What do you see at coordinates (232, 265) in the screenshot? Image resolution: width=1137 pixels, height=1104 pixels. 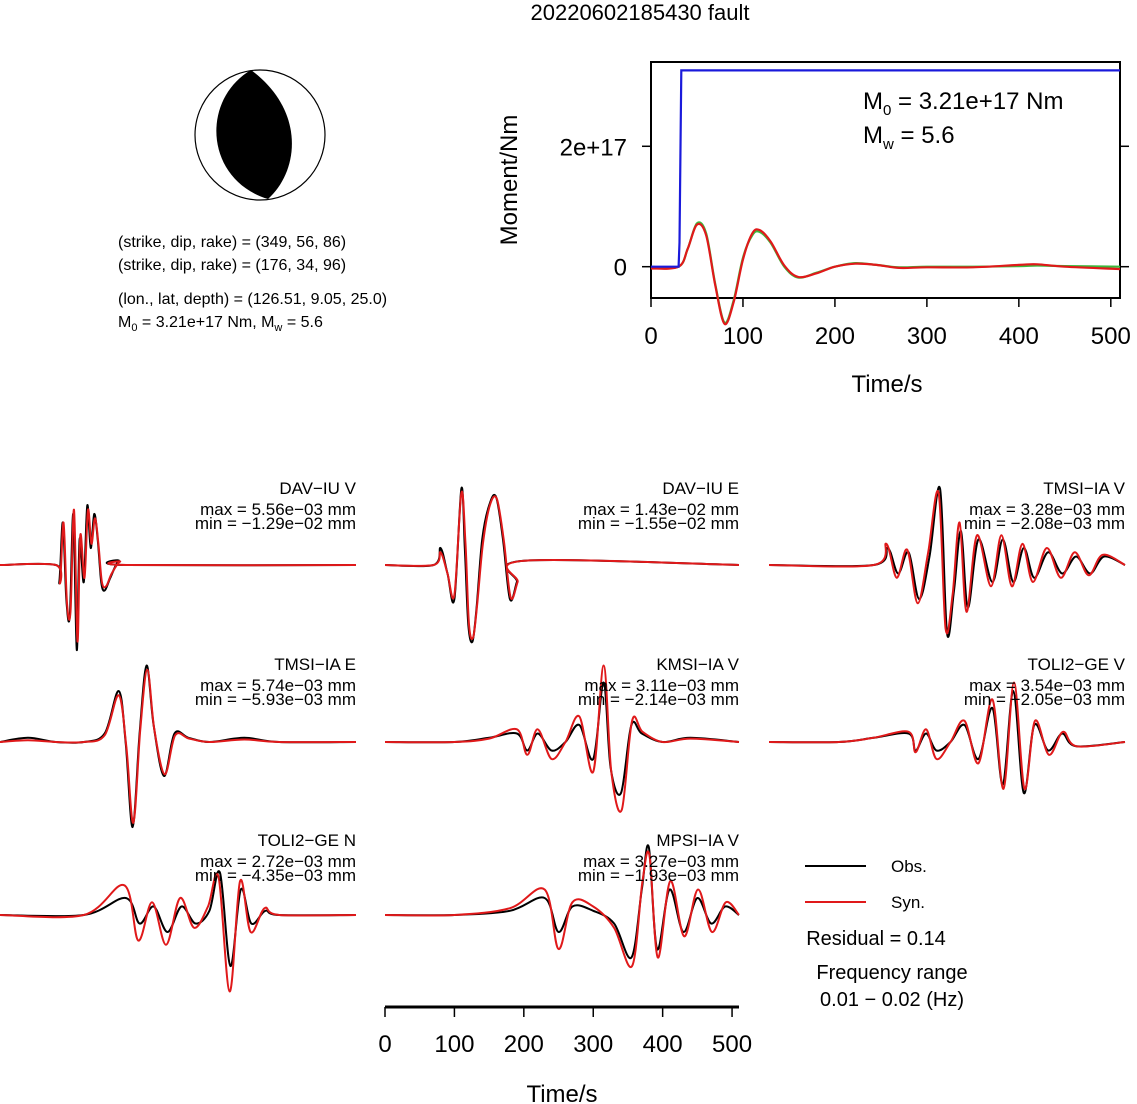 I see `plane2-text: (strike, dip, rake) = (176, 34, 96)` at bounding box center [232, 265].